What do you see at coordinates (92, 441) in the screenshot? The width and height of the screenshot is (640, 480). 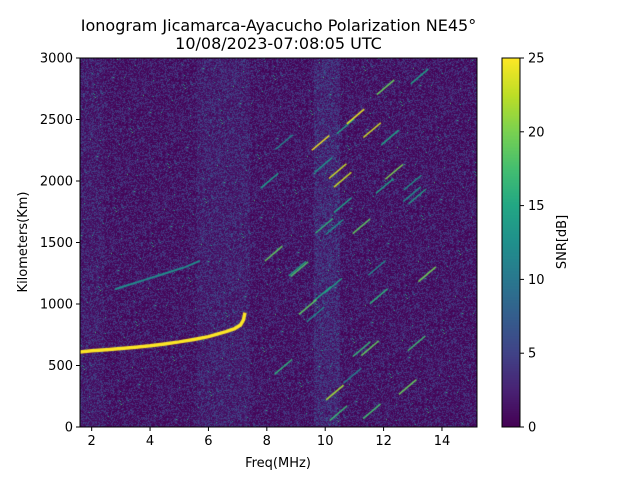 I see `x-tick-label: 2` at bounding box center [92, 441].